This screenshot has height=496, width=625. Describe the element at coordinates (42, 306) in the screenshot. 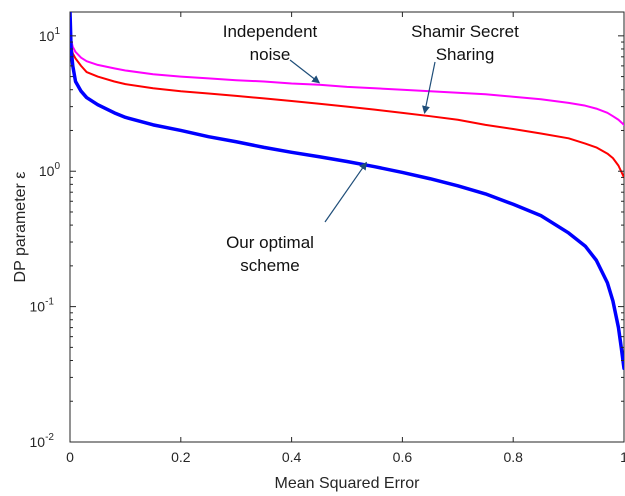

I see `y-tick-label: 10⁻¹` at that location.